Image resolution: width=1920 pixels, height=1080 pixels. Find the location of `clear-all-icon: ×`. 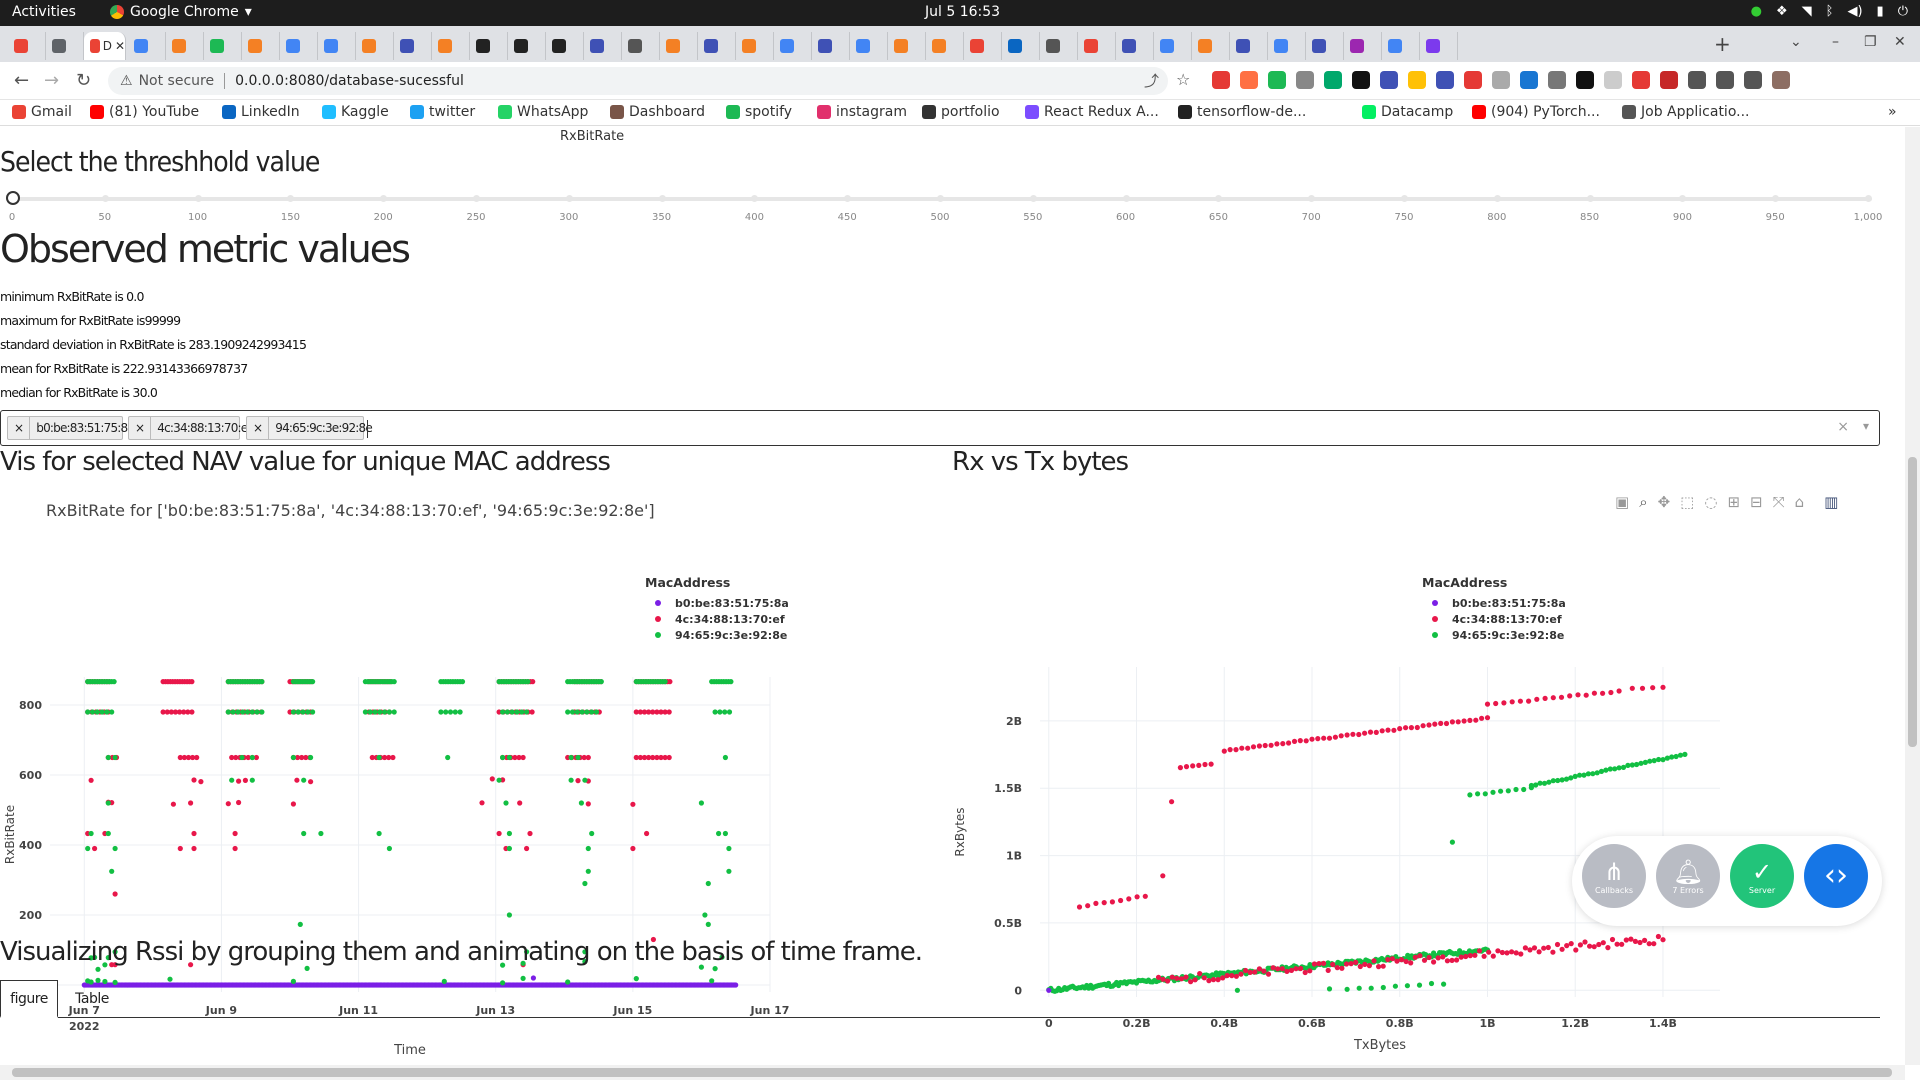

clear-all-icon: × is located at coordinates (1843, 427).